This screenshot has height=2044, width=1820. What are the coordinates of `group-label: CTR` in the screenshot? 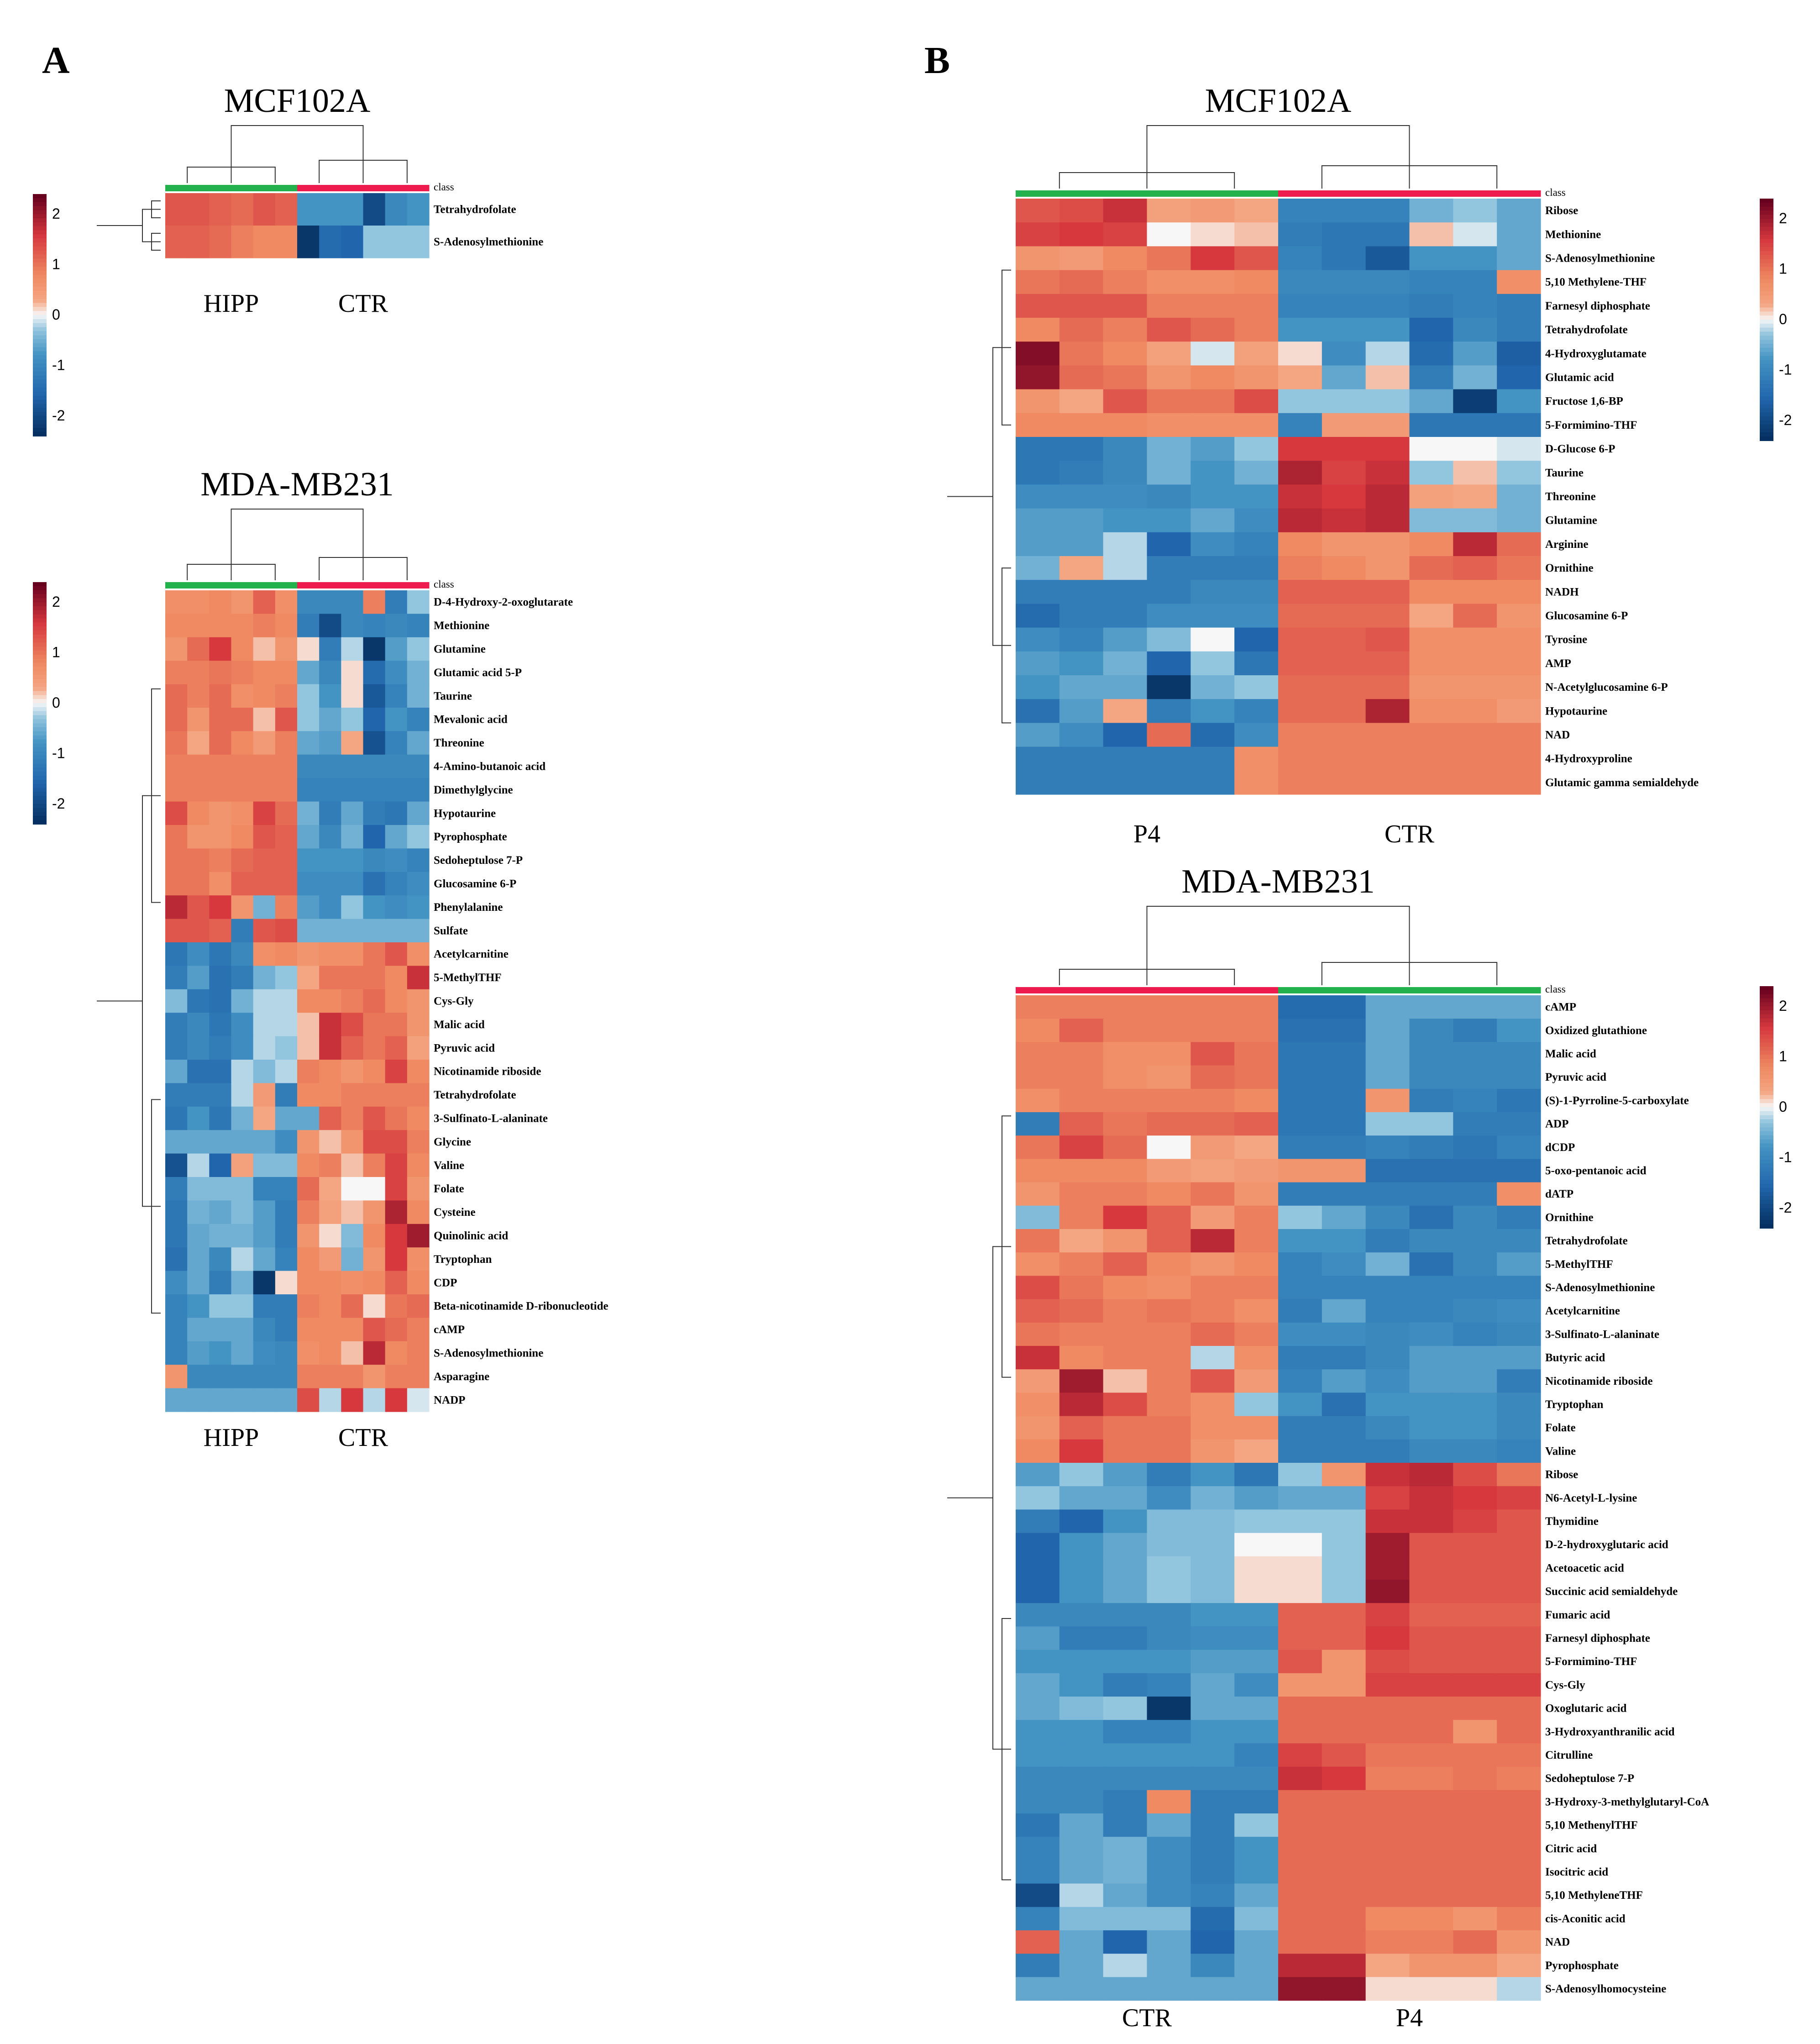 It's located at (1147, 2018).